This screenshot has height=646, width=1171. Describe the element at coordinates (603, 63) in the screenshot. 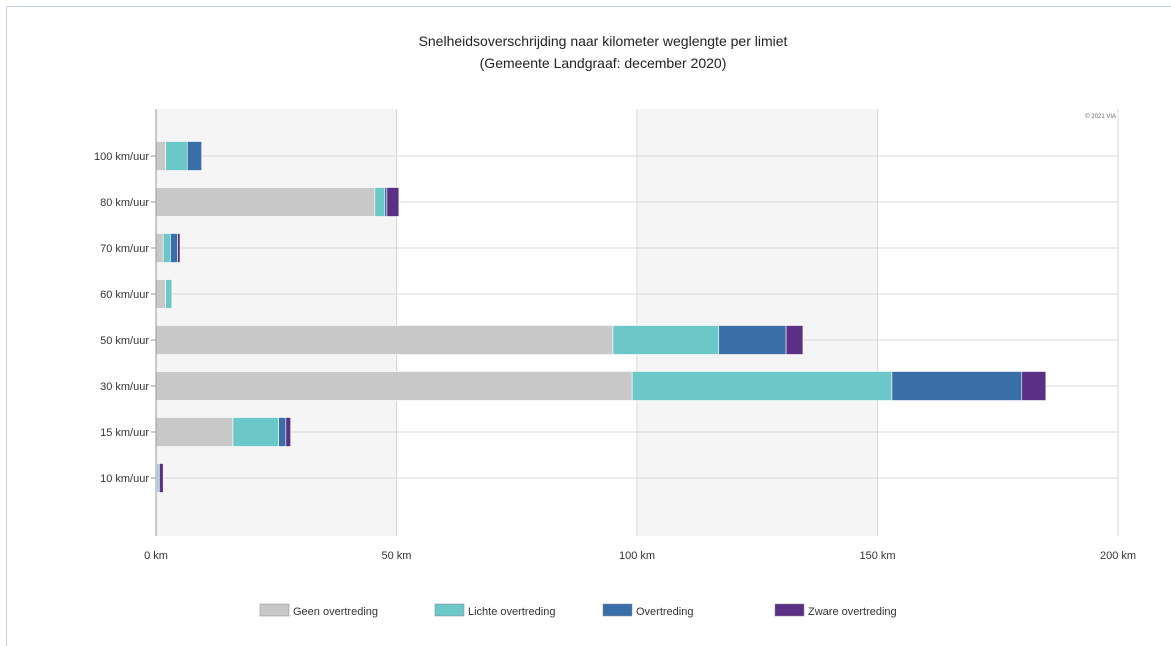

I see `chart-subtitle: (Gemeente Landgraaf: december 2020)` at that location.